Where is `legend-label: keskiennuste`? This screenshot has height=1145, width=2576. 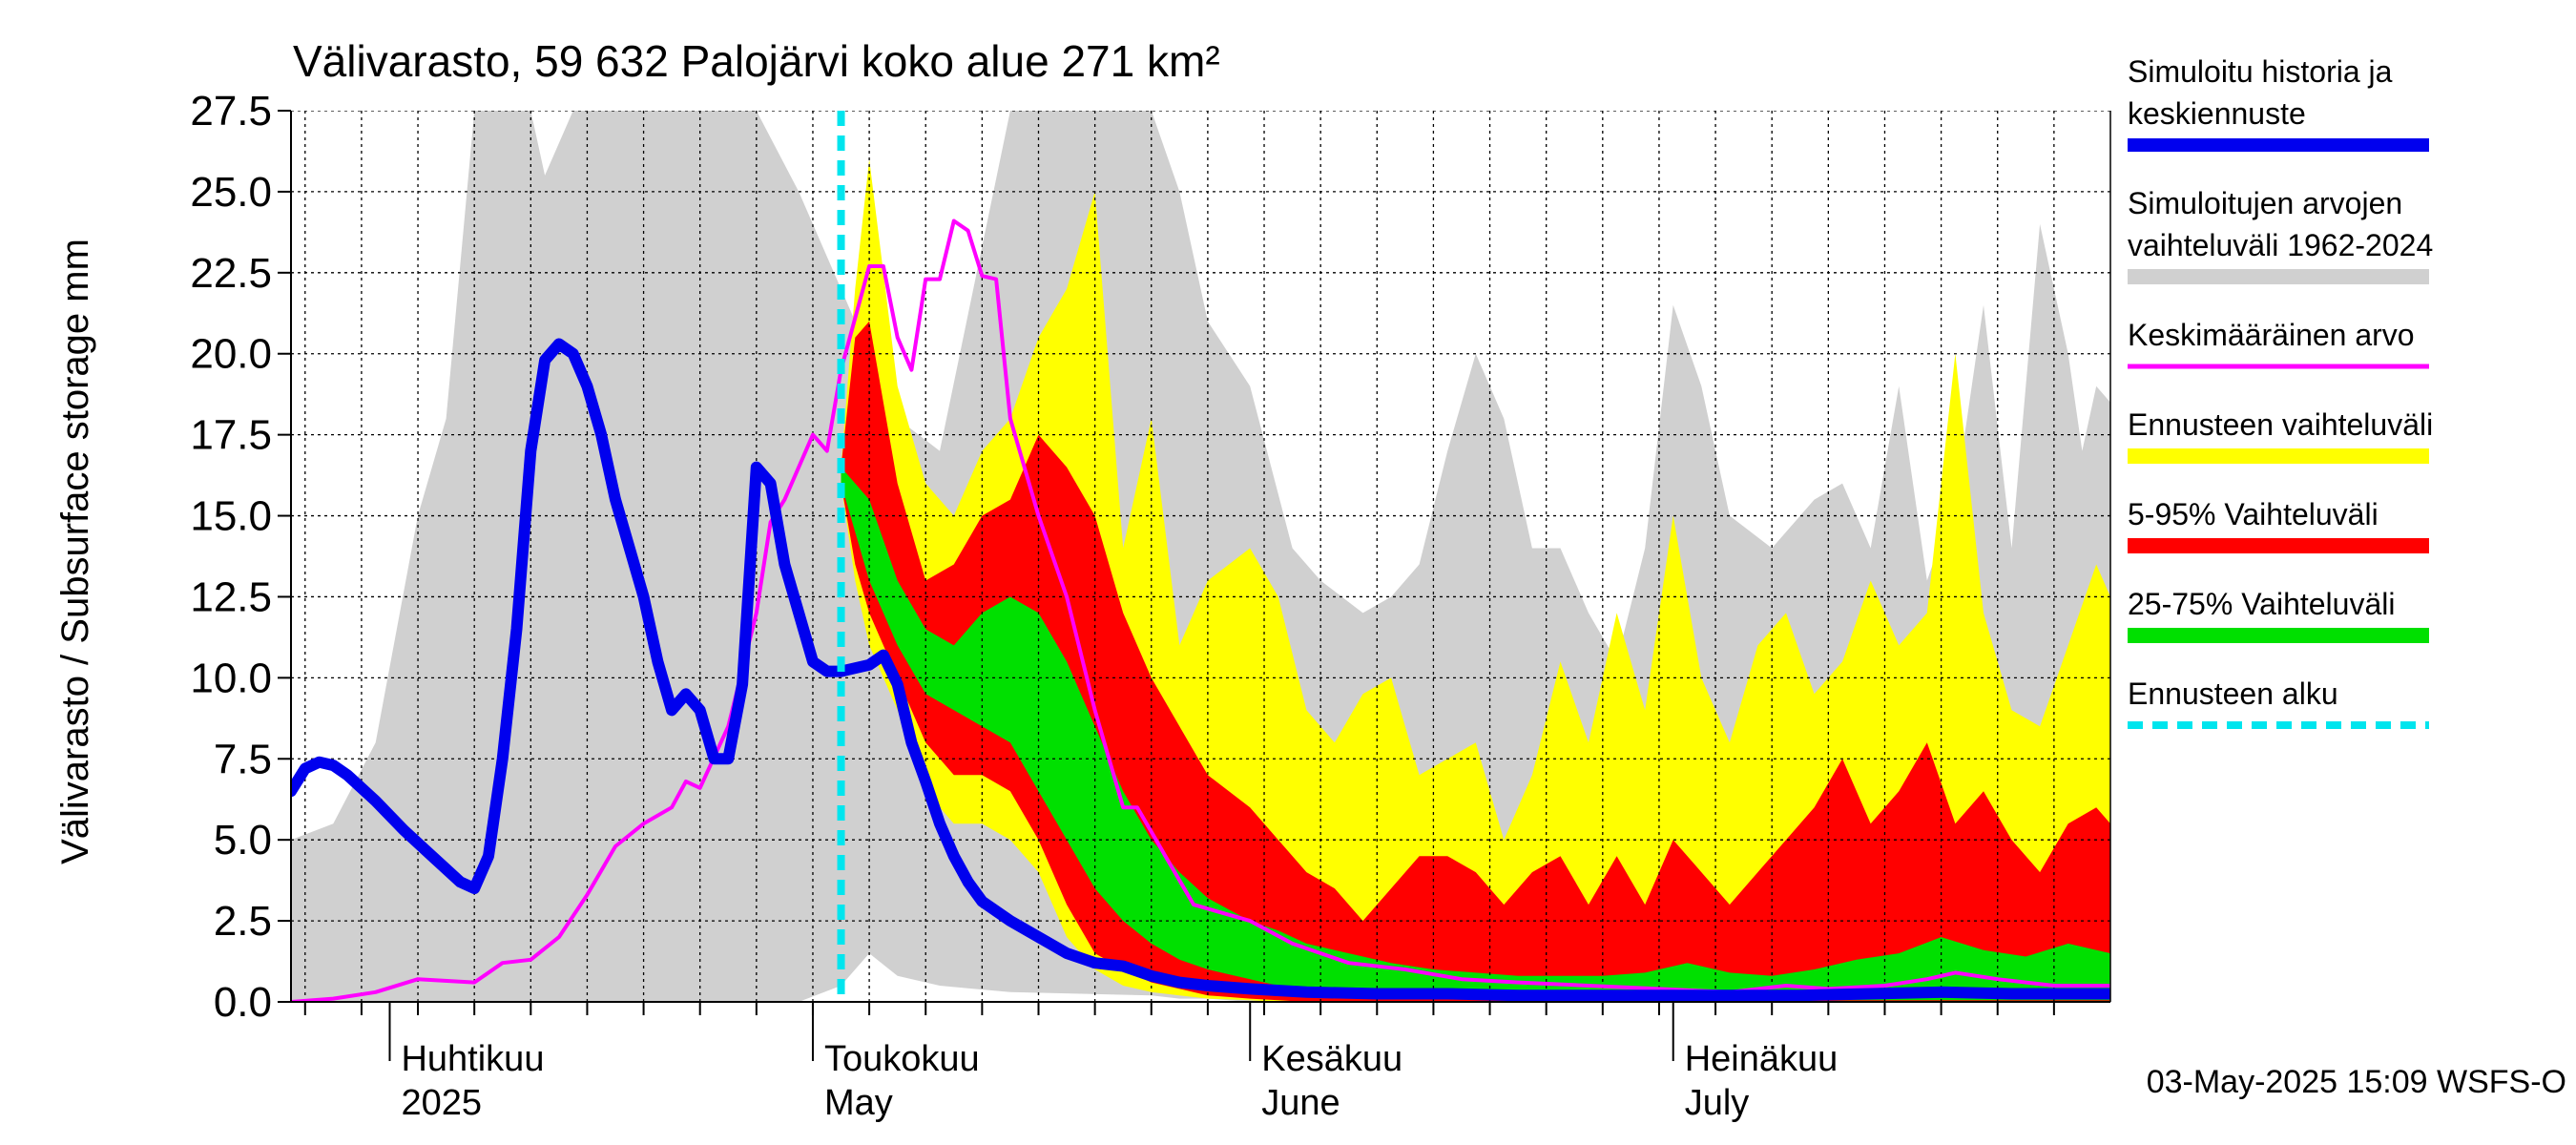
legend-label: keskiennuste is located at coordinates (2217, 113).